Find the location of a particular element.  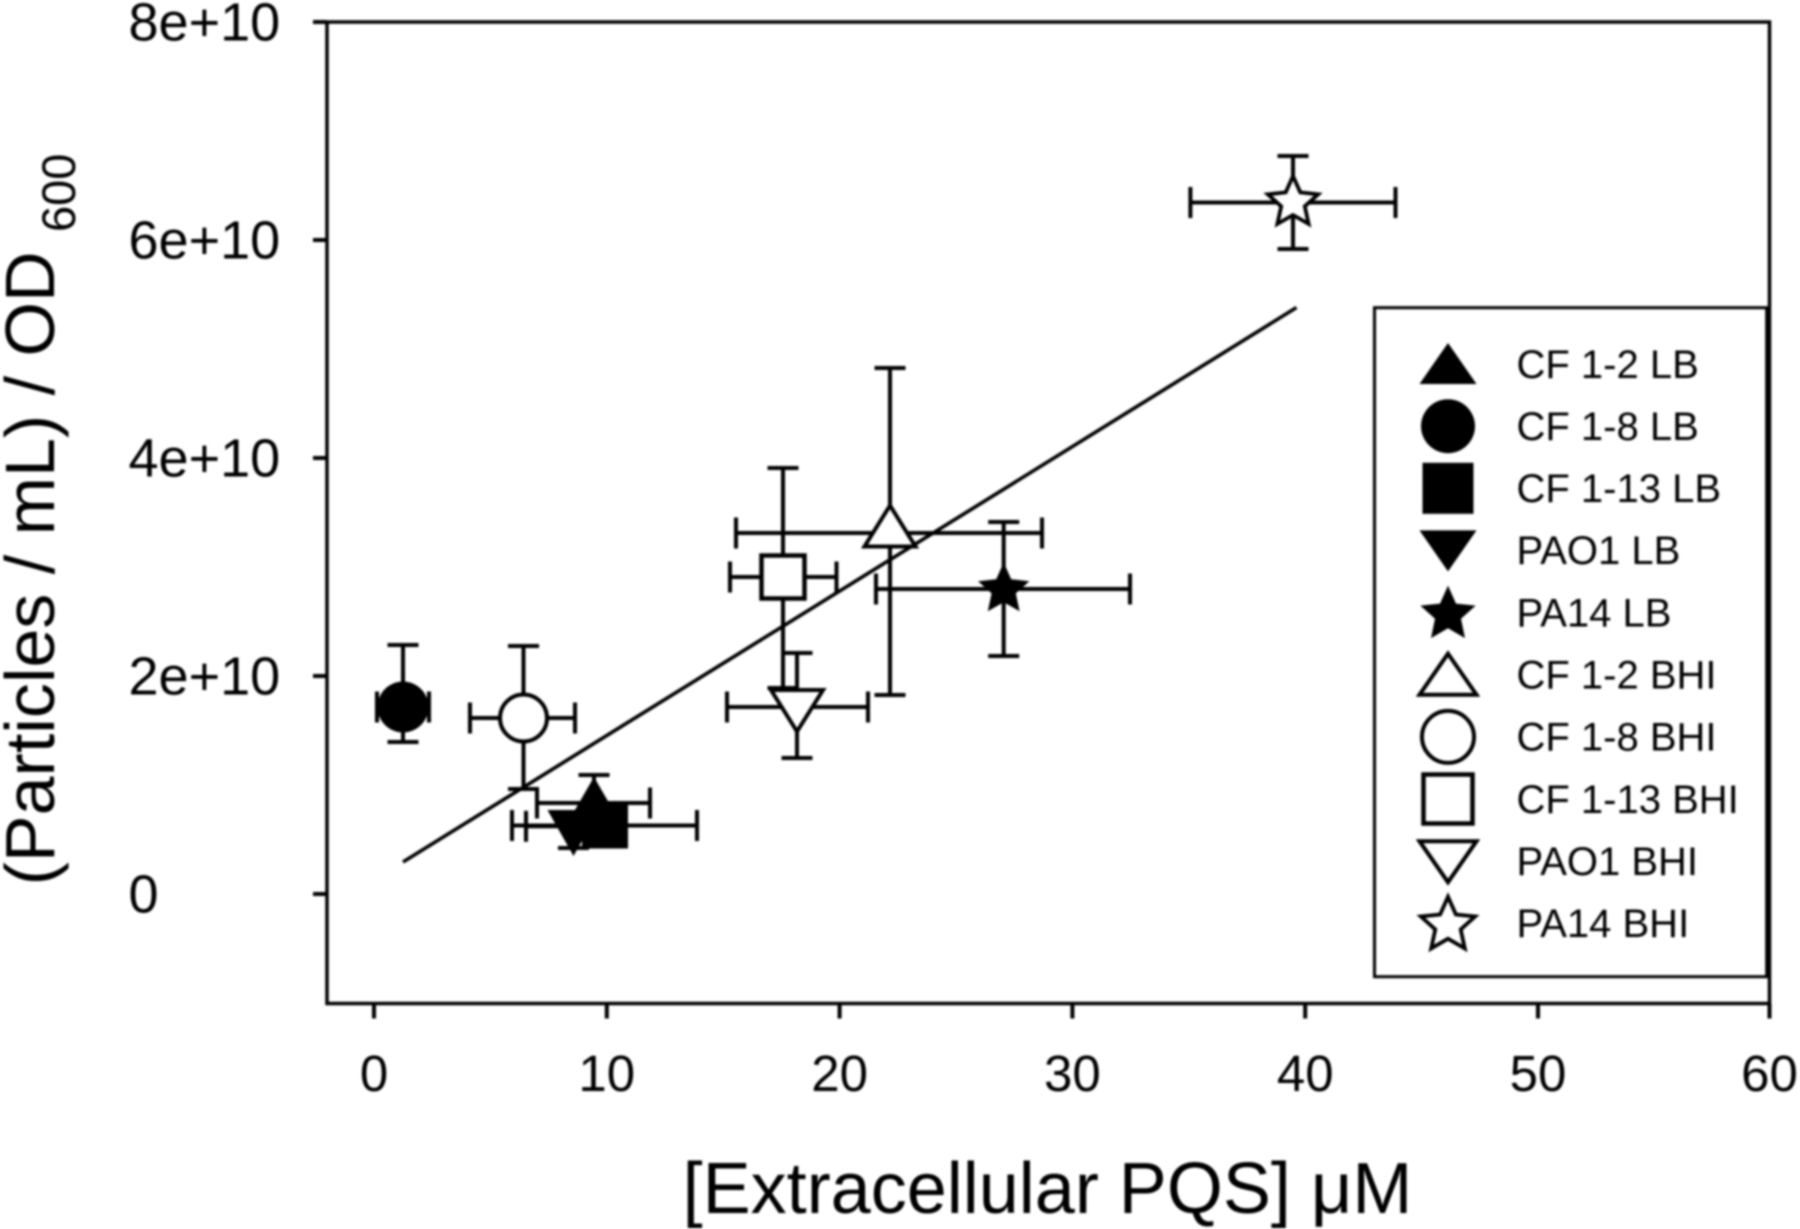

svg-text: PA14 BHI is located at coordinates (1603, 924).